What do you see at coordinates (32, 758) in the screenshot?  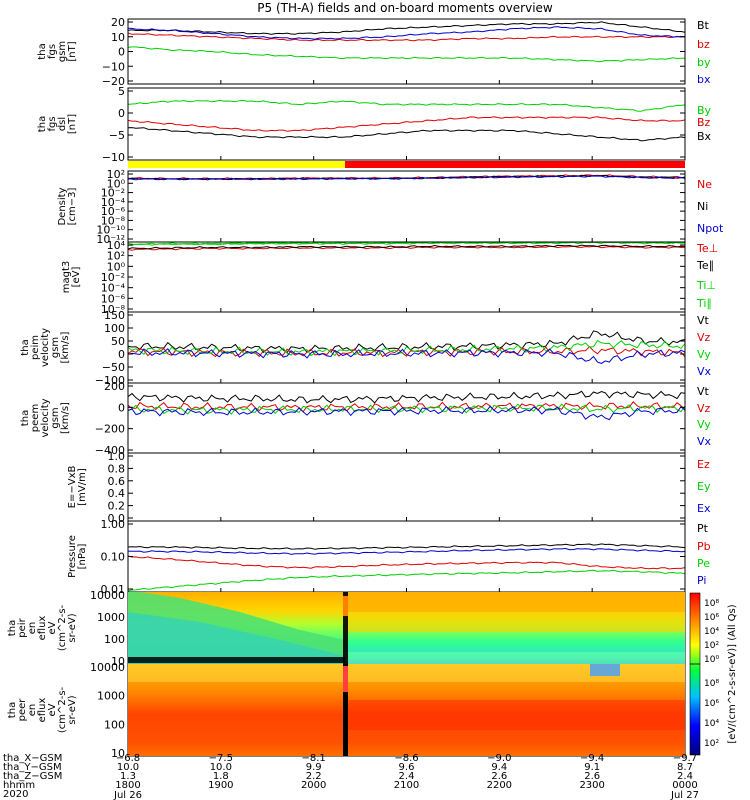 I see `x-axis-row-label: tha_X−GSM` at bounding box center [32, 758].